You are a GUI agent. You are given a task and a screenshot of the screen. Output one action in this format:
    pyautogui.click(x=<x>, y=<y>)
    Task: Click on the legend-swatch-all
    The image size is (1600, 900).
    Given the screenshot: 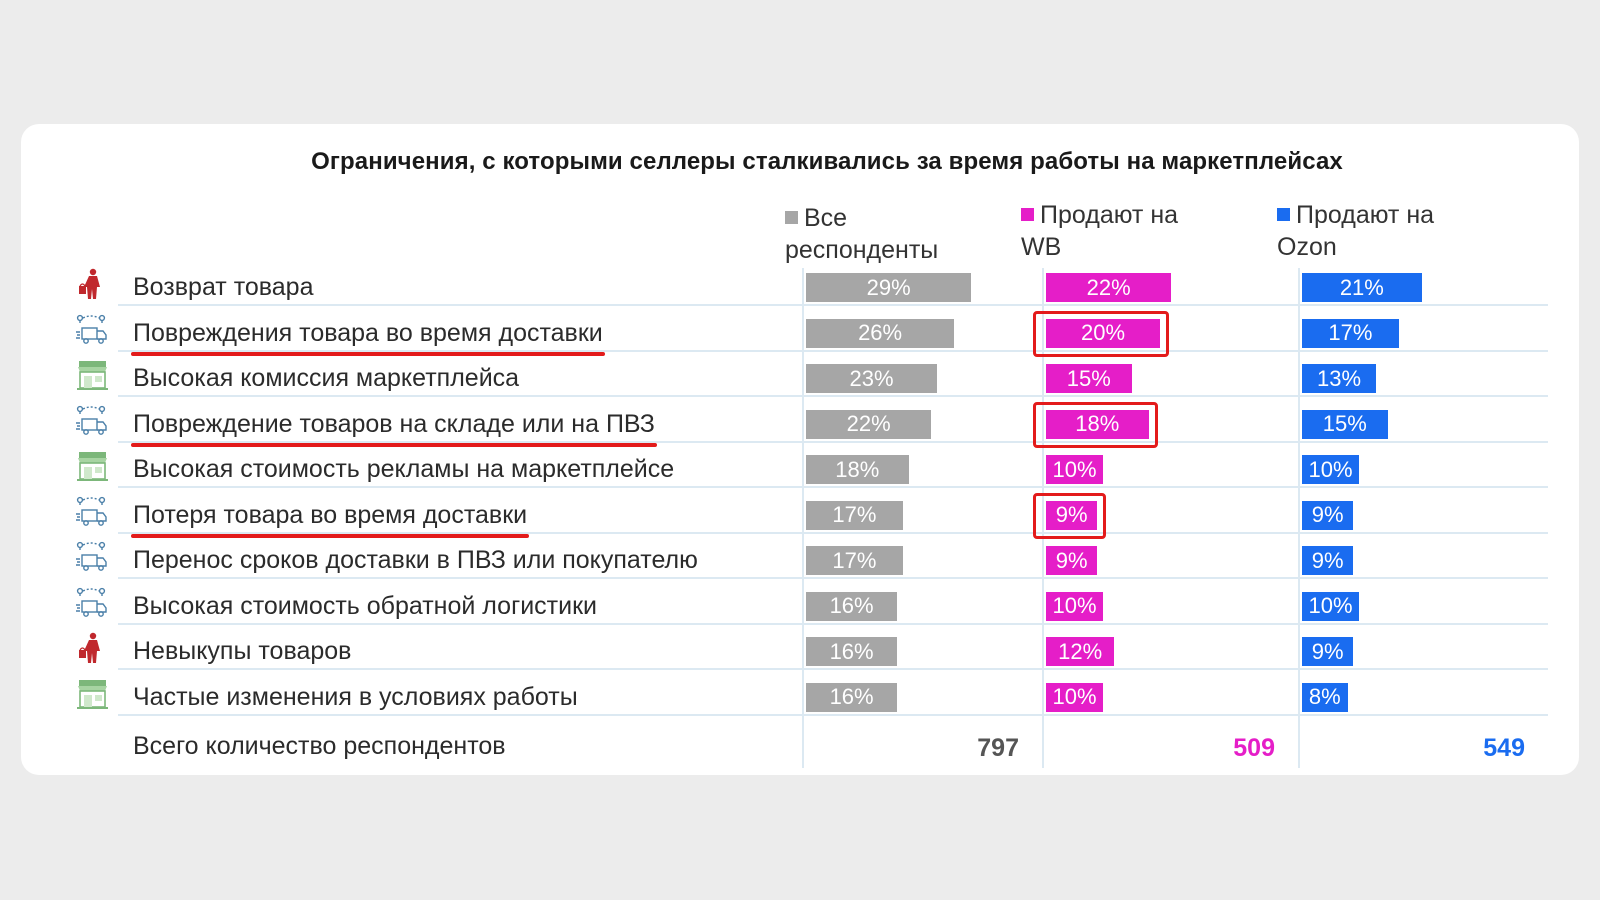 What is the action you would take?
    pyautogui.click(x=791, y=217)
    